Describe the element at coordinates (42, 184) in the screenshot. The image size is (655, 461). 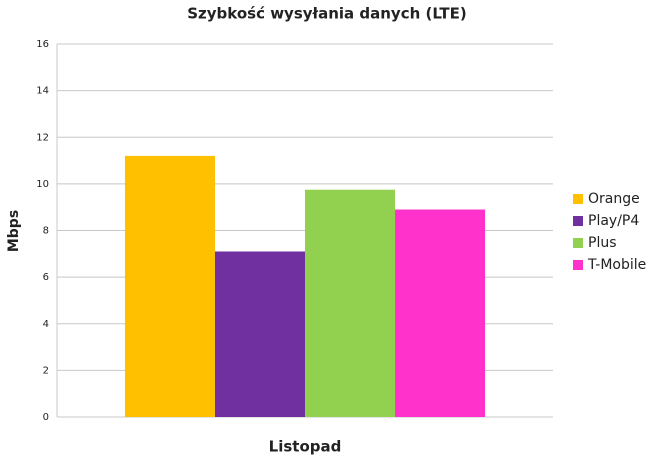
I see `y-tick-label: 10` at that location.